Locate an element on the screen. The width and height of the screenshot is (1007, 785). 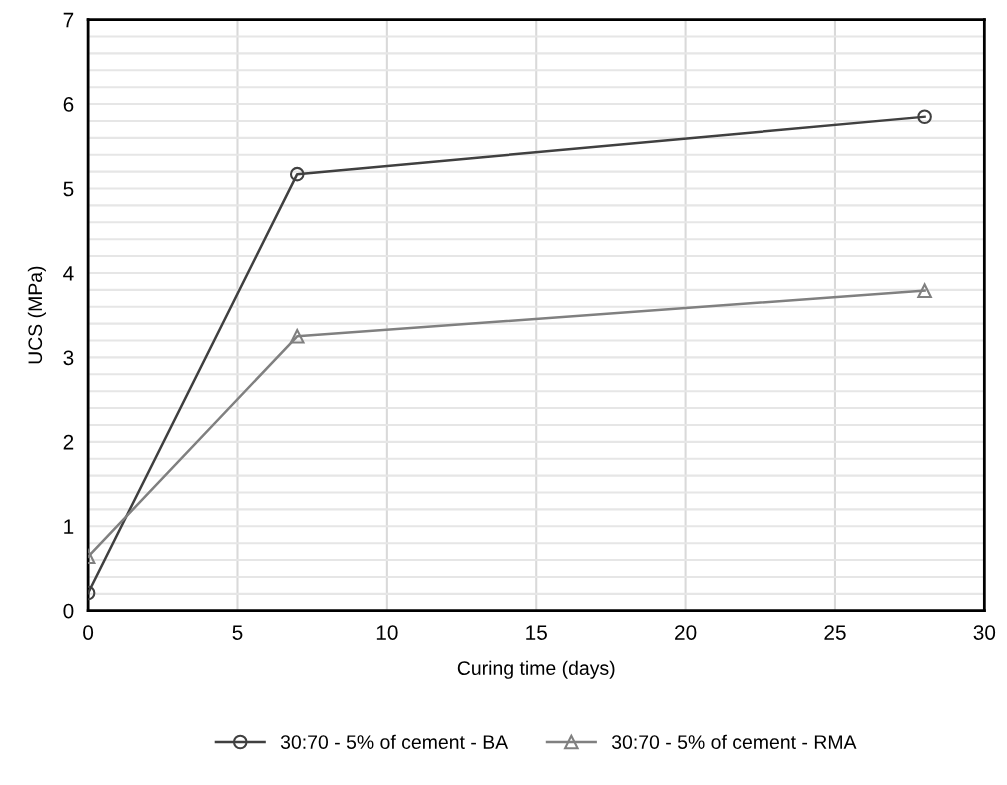
x-tick-label: 0 is located at coordinates (88, 632).